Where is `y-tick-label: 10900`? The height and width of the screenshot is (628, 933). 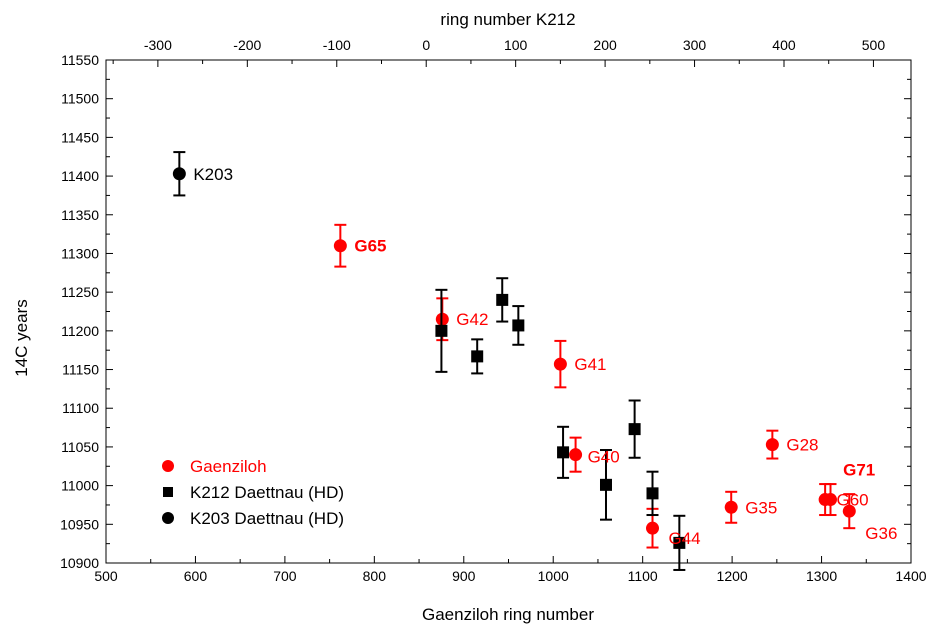
y-tick-label: 10900 is located at coordinates (79, 563).